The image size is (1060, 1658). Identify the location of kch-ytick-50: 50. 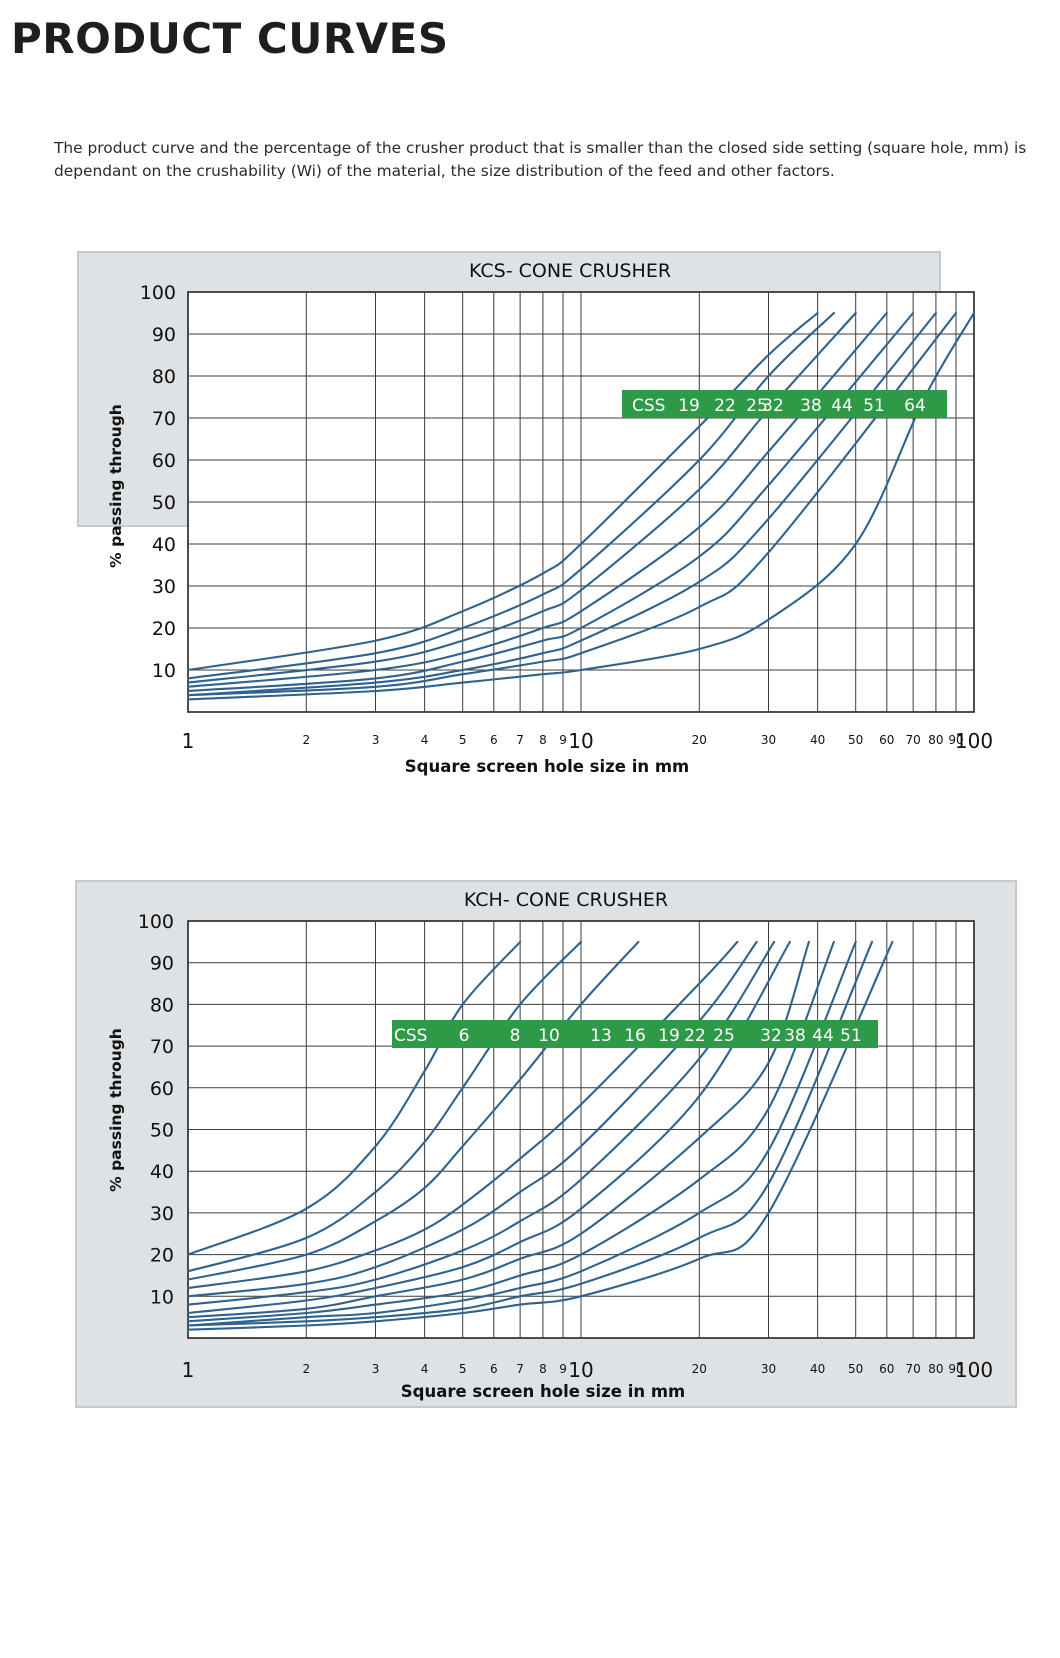
(162, 1131).